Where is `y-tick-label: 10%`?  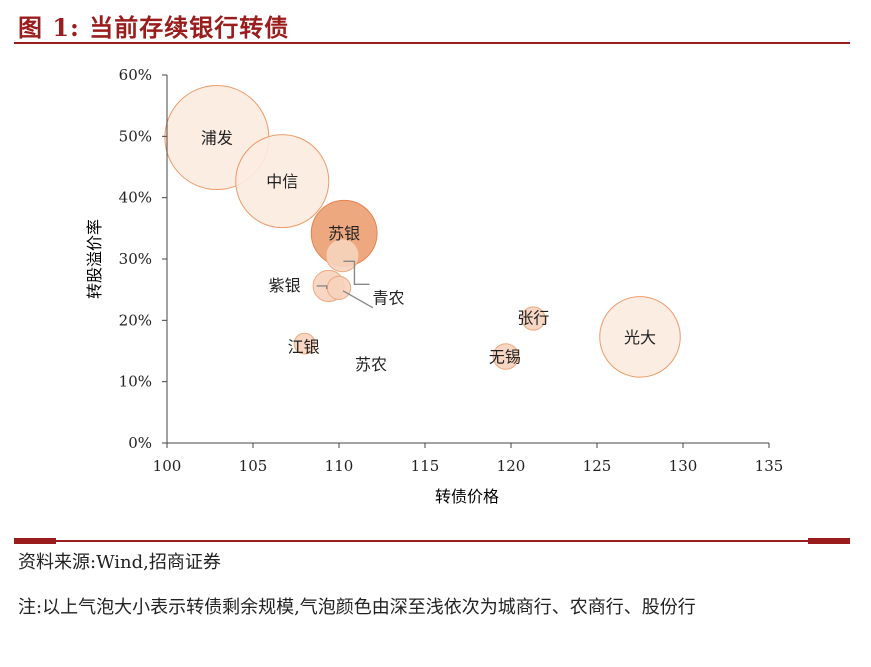
y-tick-label: 10% is located at coordinates (135, 382).